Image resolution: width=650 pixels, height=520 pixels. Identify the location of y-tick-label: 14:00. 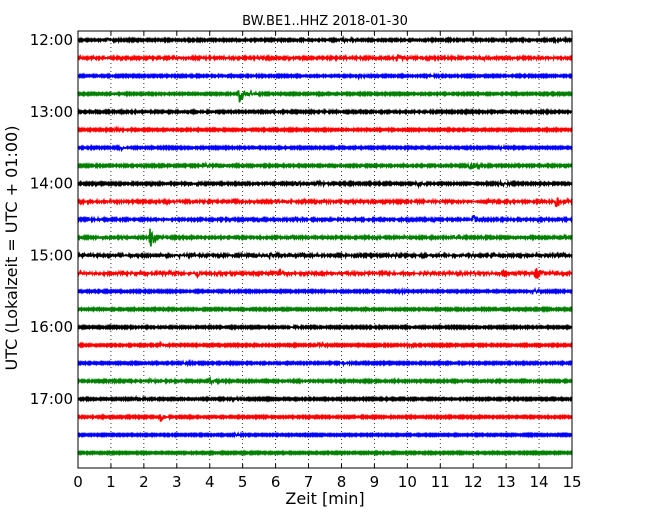
(51, 184).